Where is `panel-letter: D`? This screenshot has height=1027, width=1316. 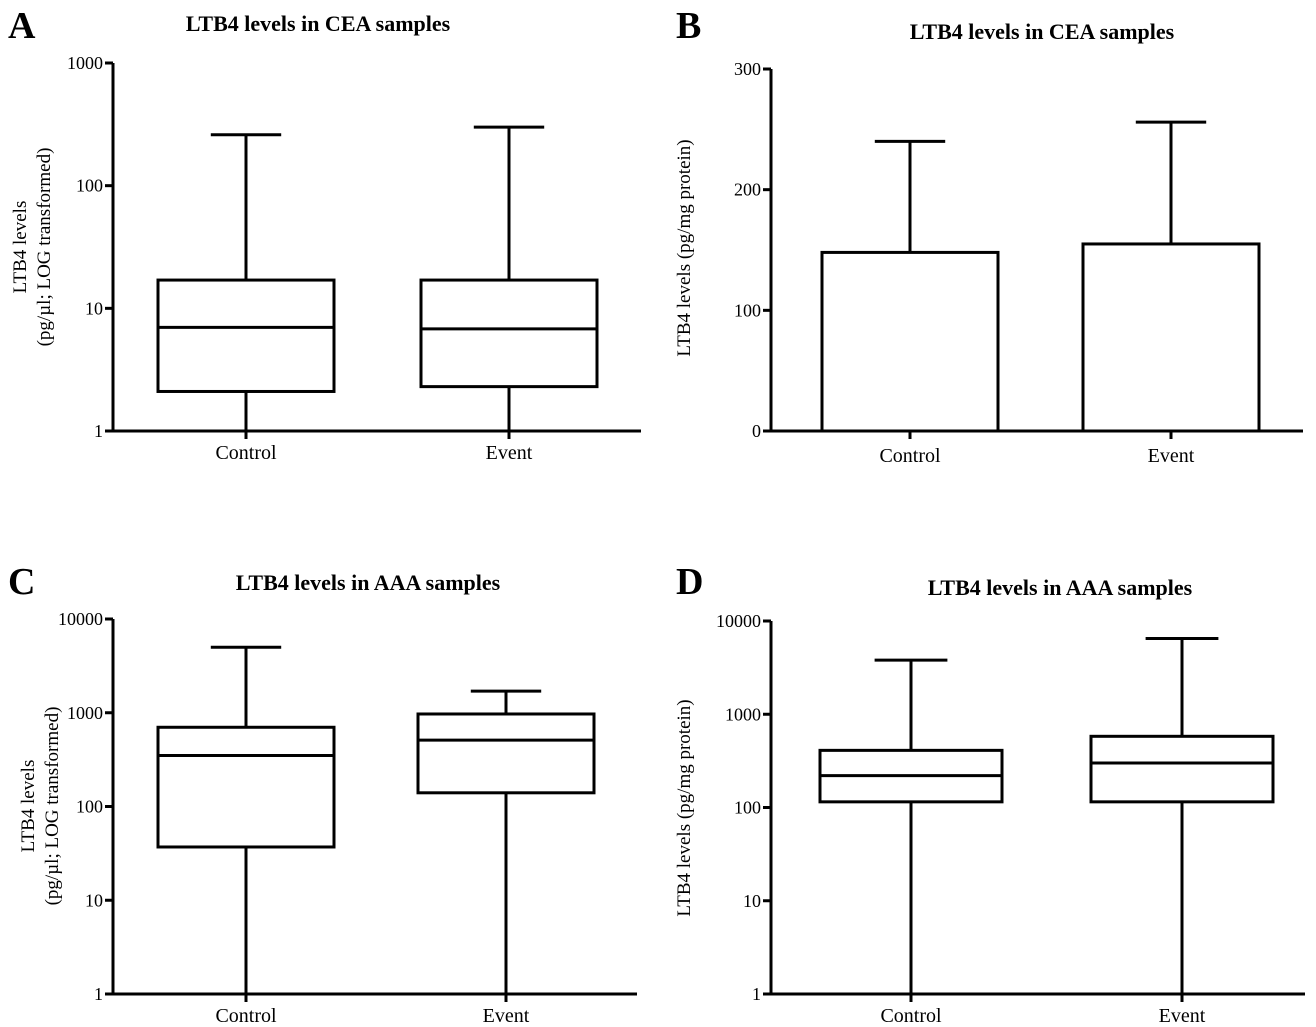 panel-letter: D is located at coordinates (689, 582).